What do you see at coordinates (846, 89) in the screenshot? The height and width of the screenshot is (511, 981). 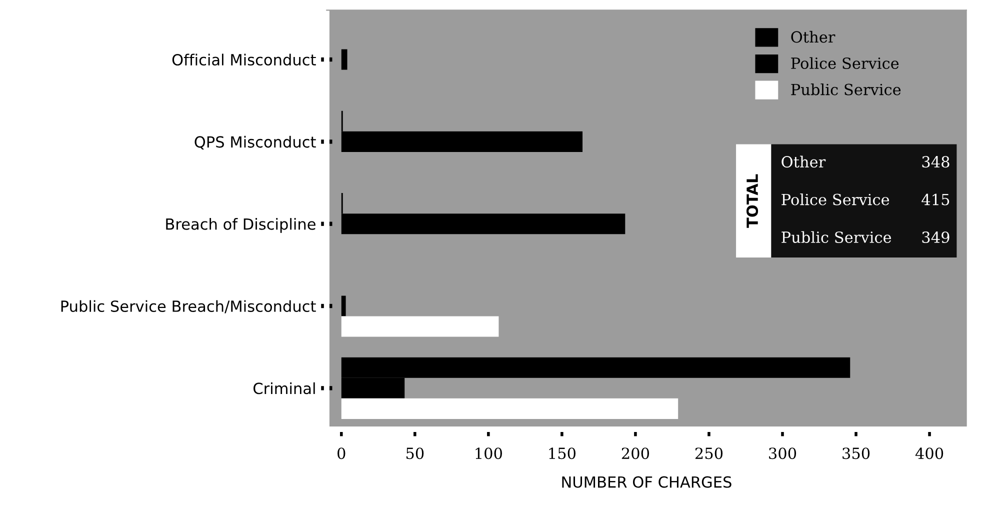 I see `legend-label: Public Service` at bounding box center [846, 89].